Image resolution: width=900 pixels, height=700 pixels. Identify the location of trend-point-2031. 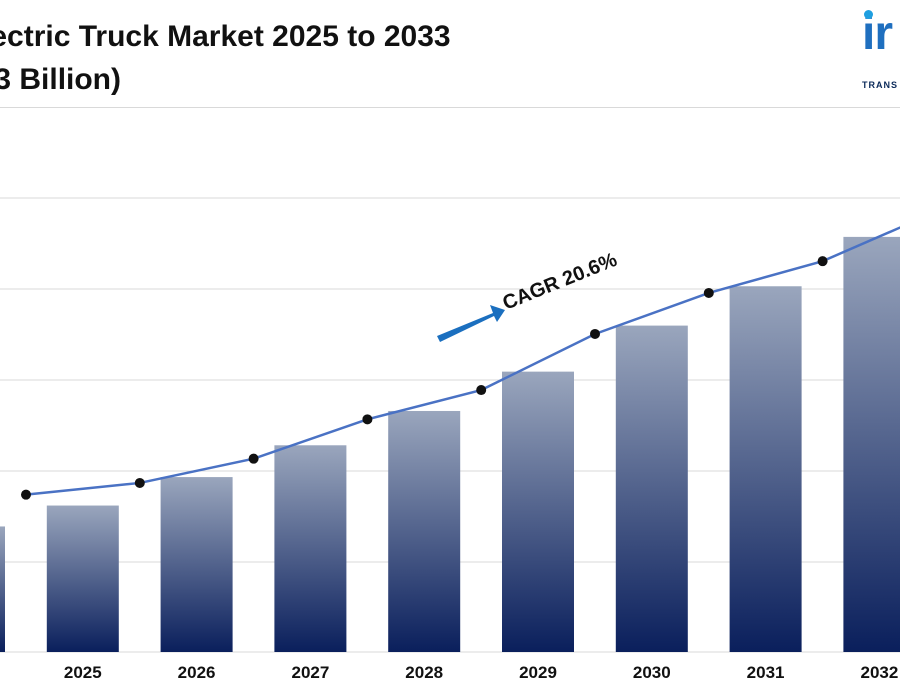
(822, 261).